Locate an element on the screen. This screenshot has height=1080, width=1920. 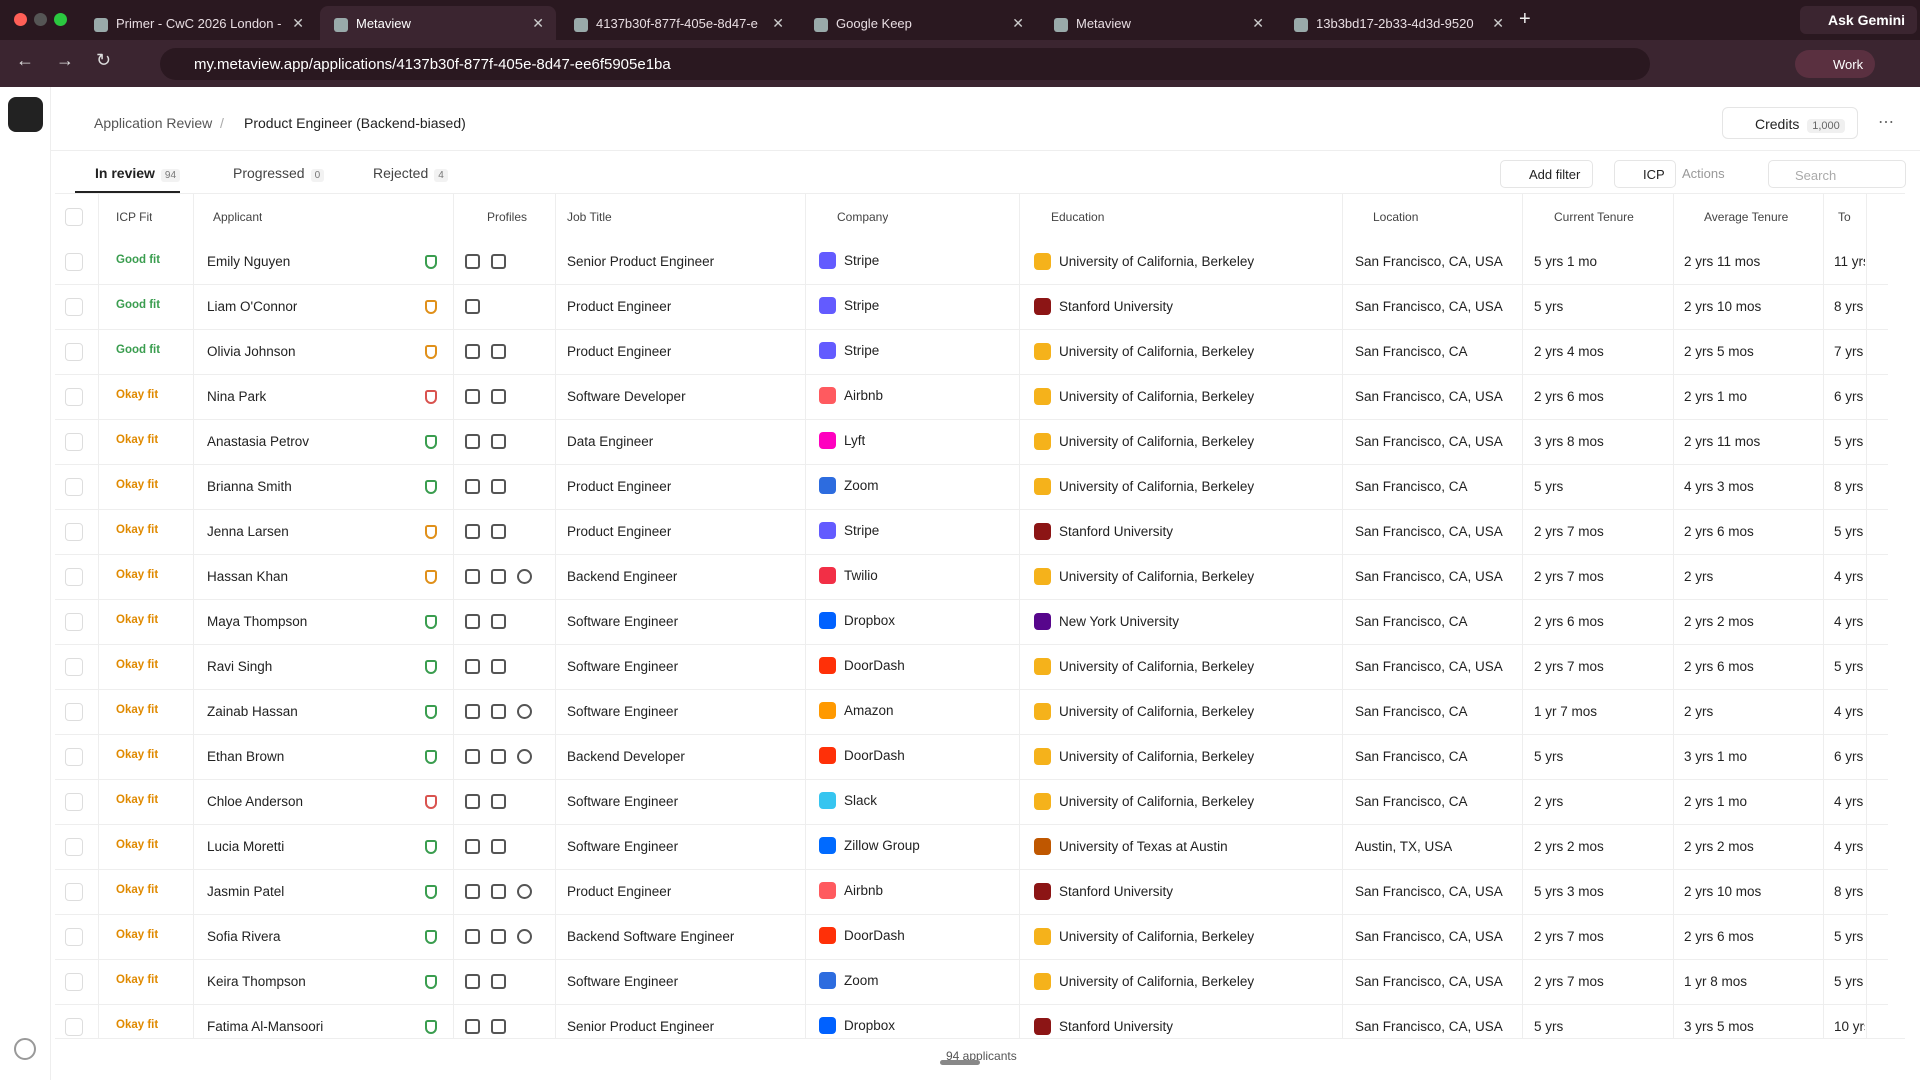
applicant-name: Zainab Hassan is located at coordinates (252, 711).